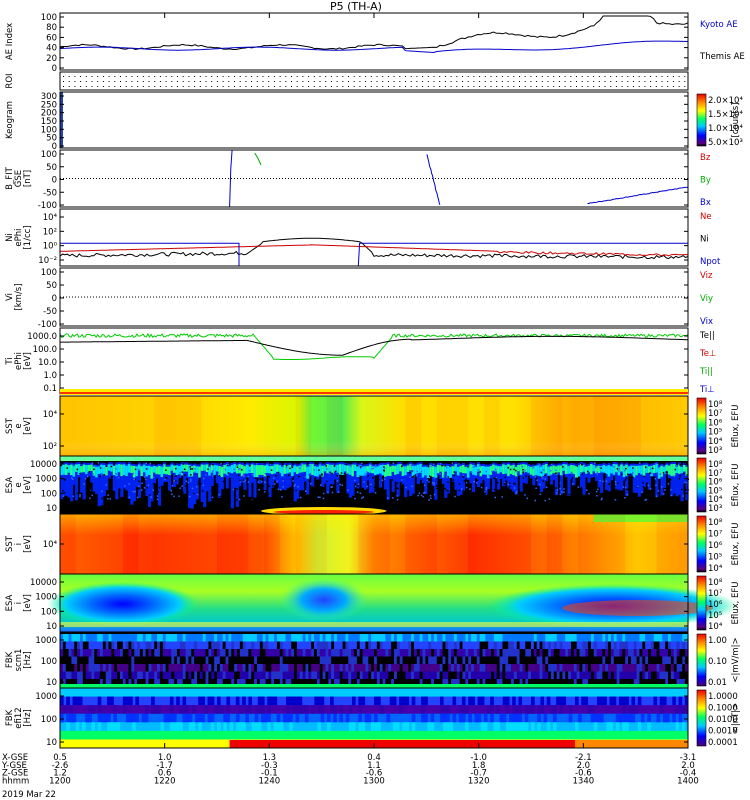 This screenshot has height=800, width=750. What do you see at coordinates (51, 683) in the screenshot?
I see `y-tick-fbk_b: 10` at bounding box center [51, 683].